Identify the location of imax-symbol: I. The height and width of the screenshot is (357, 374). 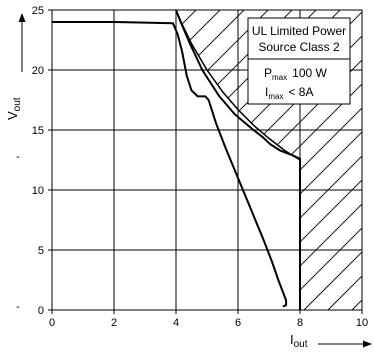
(266, 92).